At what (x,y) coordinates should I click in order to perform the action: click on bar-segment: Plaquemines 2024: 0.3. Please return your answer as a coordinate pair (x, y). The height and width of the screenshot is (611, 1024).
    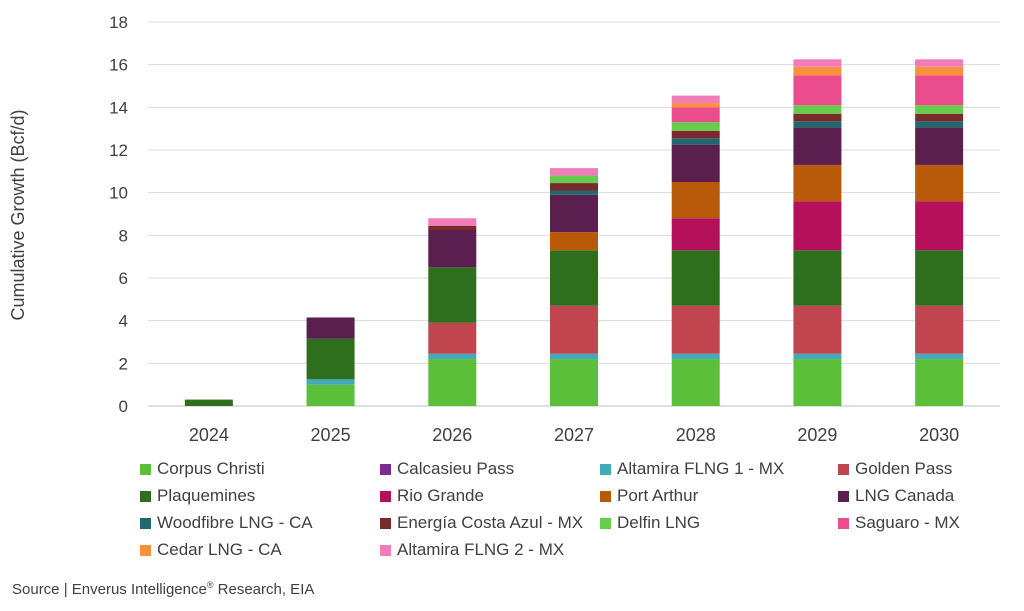
    Looking at the image, I should click on (208, 402).